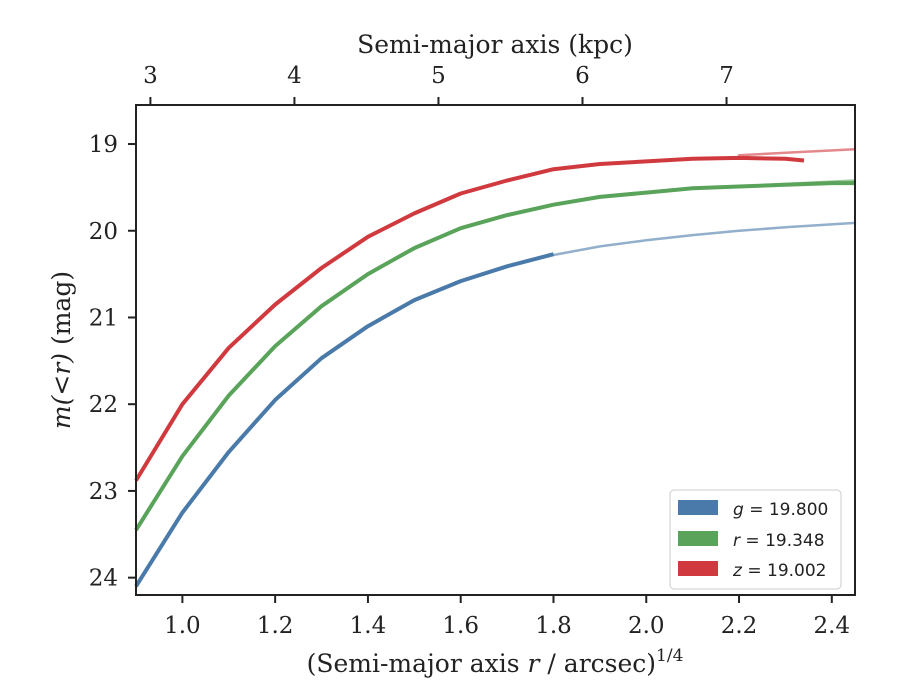 This screenshot has height=700, width=900. What do you see at coordinates (103, 318) in the screenshot?
I see `y-tick-label: 21` at bounding box center [103, 318].